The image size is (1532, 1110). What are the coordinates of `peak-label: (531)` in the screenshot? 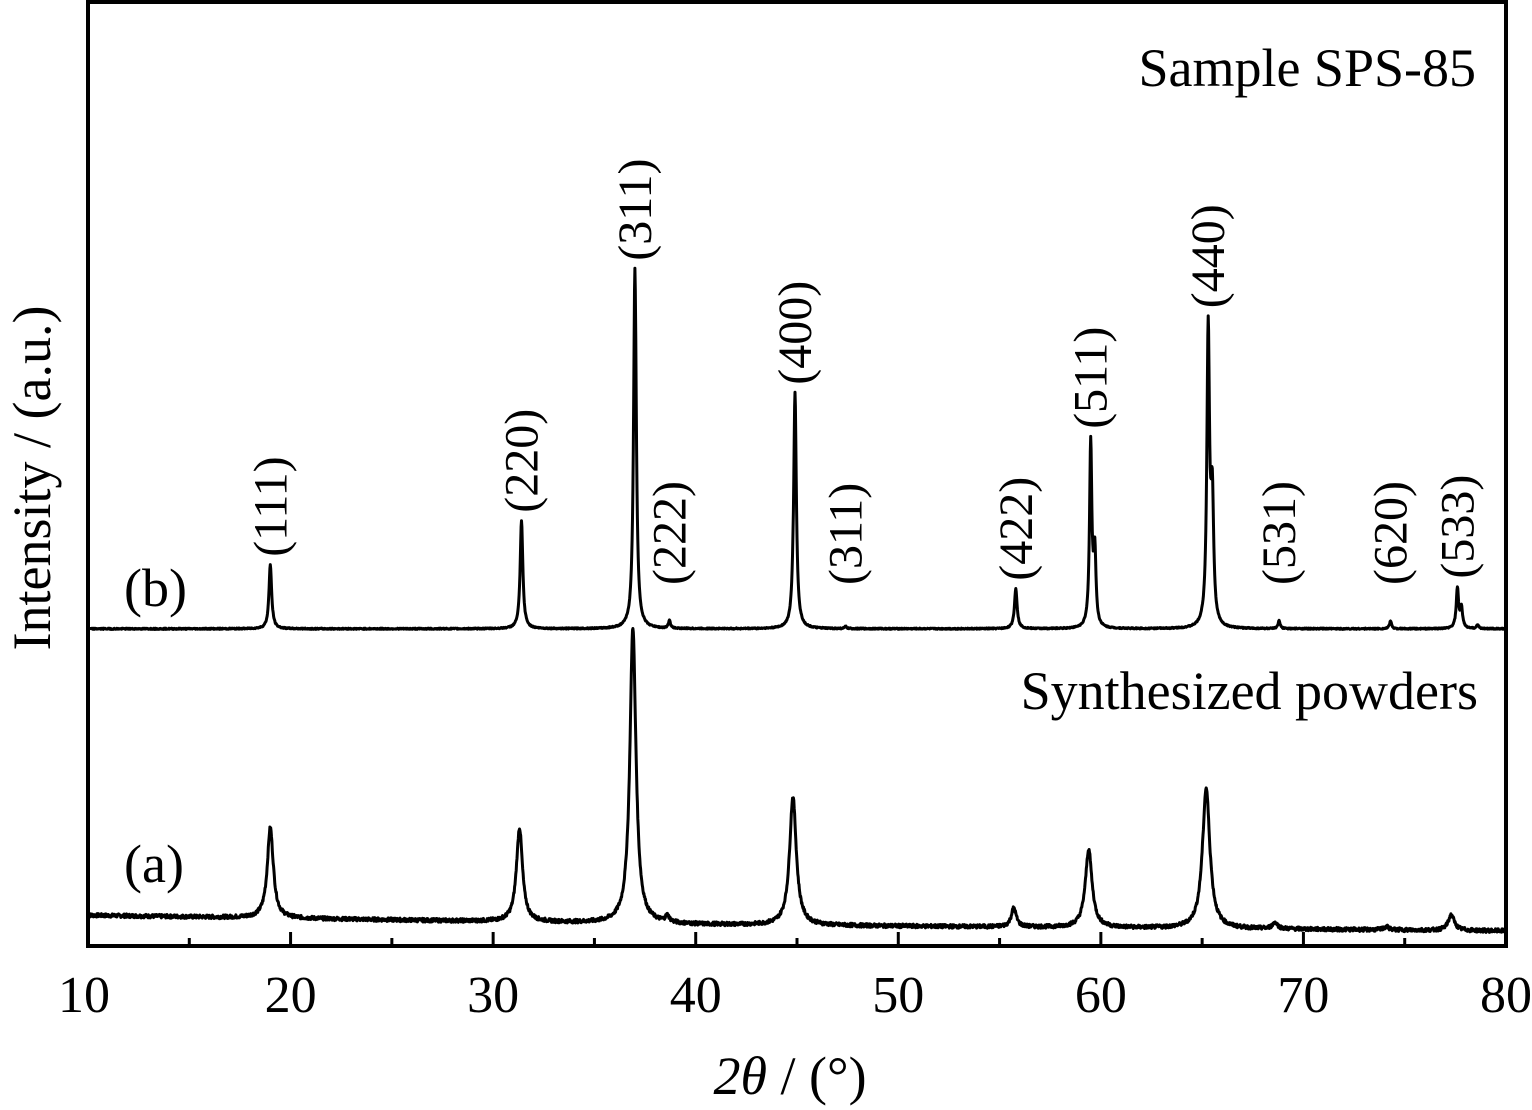 It's located at (1279, 533).